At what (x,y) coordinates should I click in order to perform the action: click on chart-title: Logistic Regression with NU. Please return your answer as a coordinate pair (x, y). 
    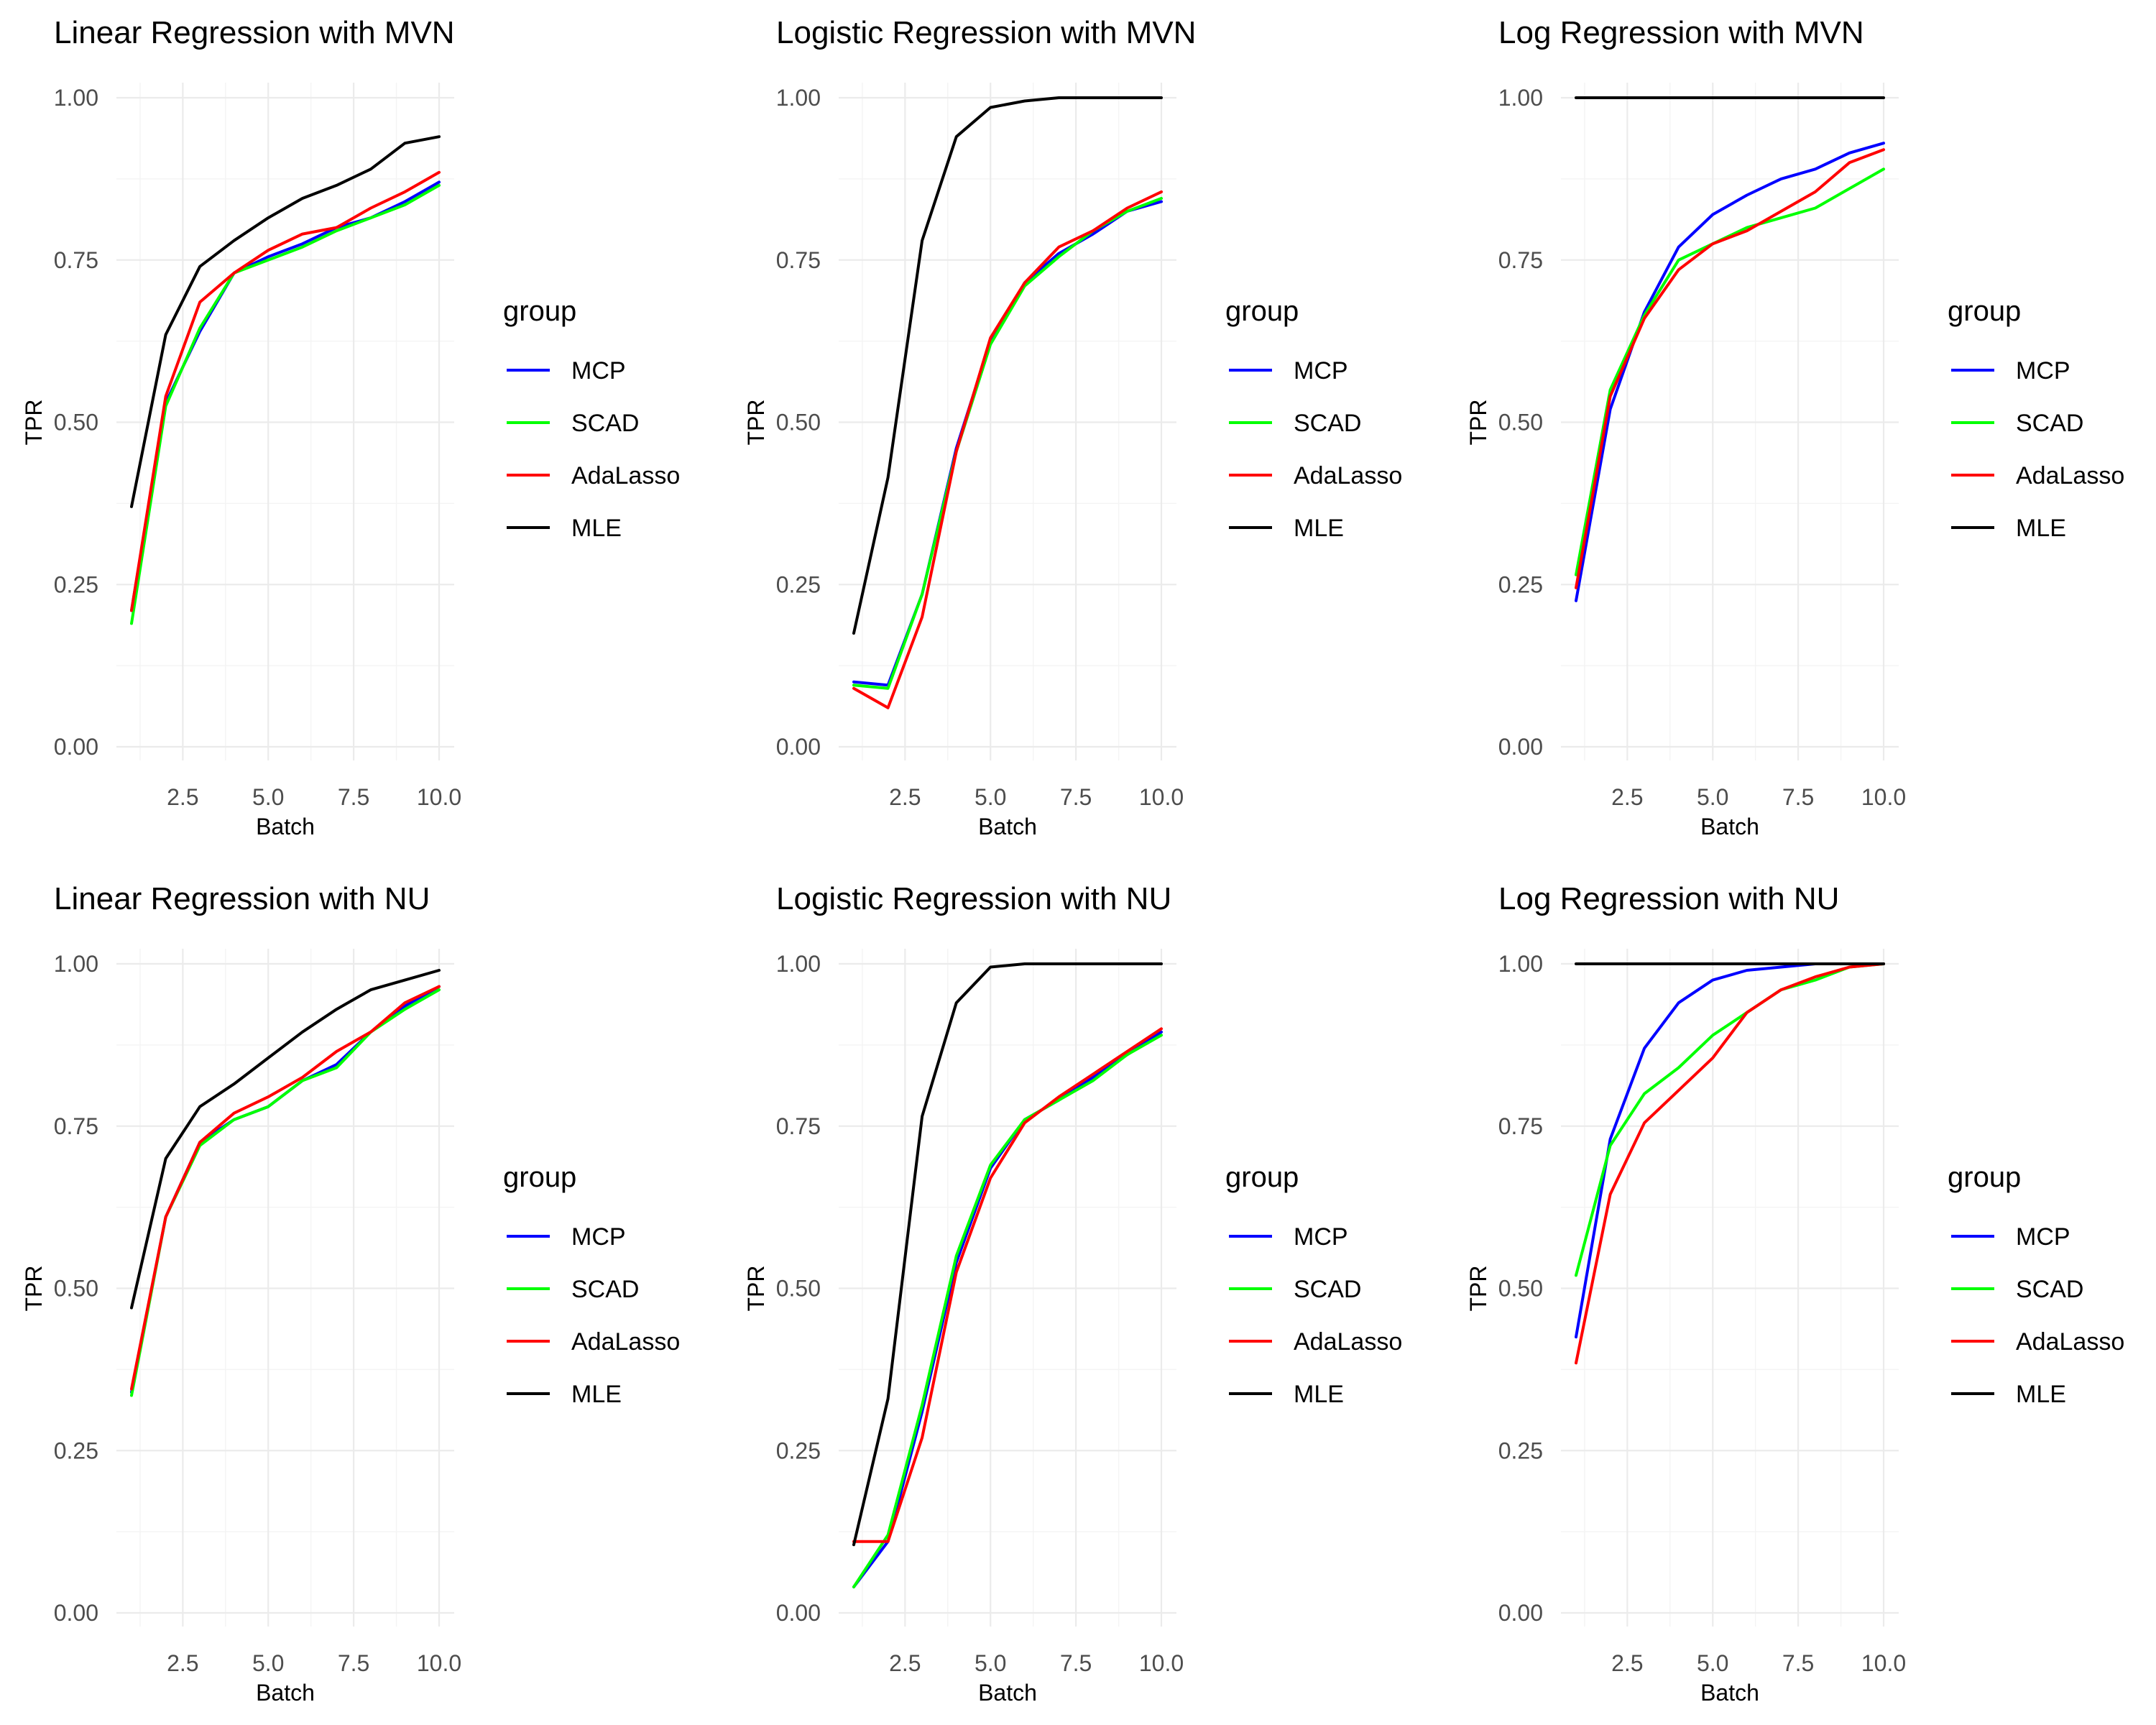
    Looking at the image, I should click on (974, 898).